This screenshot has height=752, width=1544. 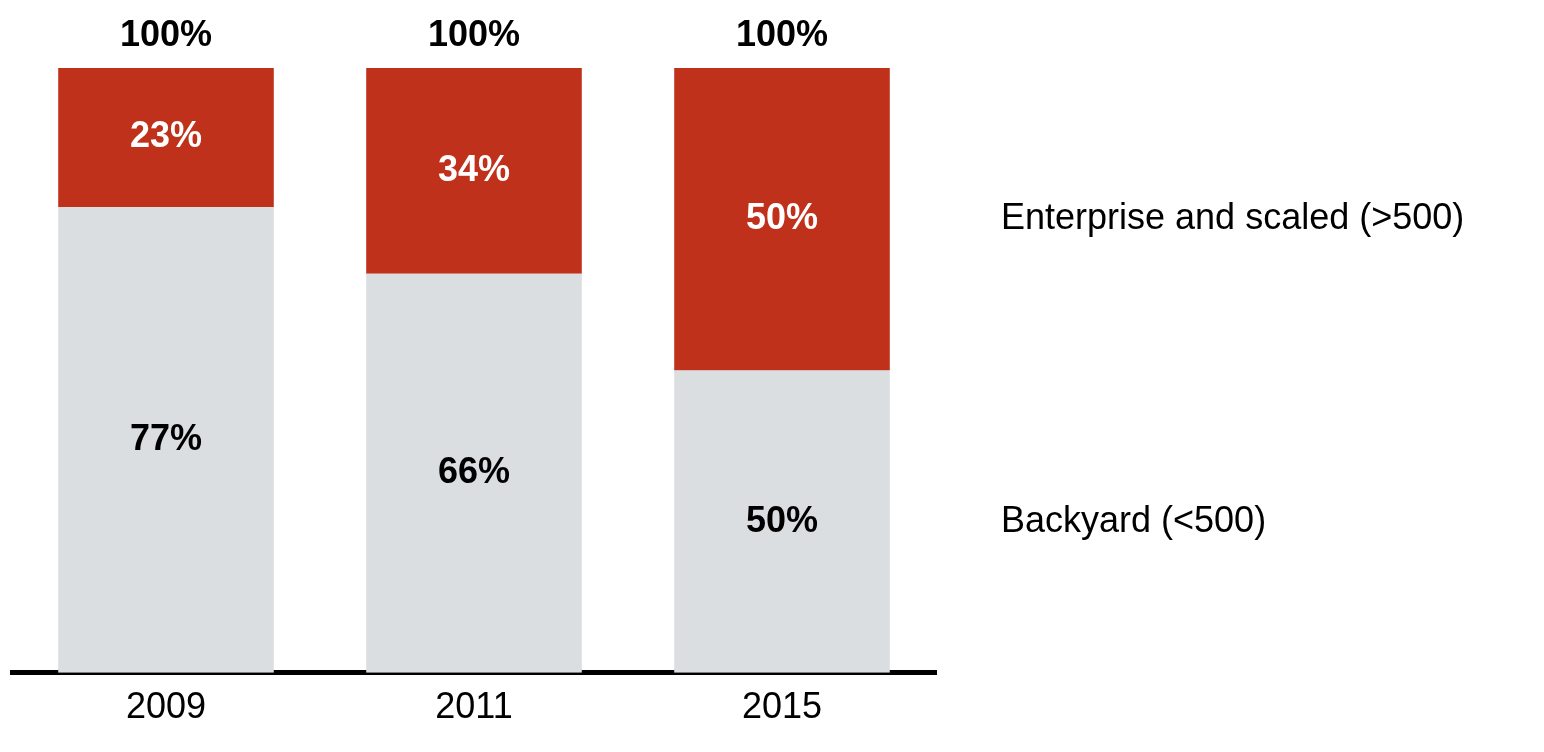 I want to click on data-label: 23%, so click(x=166, y=135).